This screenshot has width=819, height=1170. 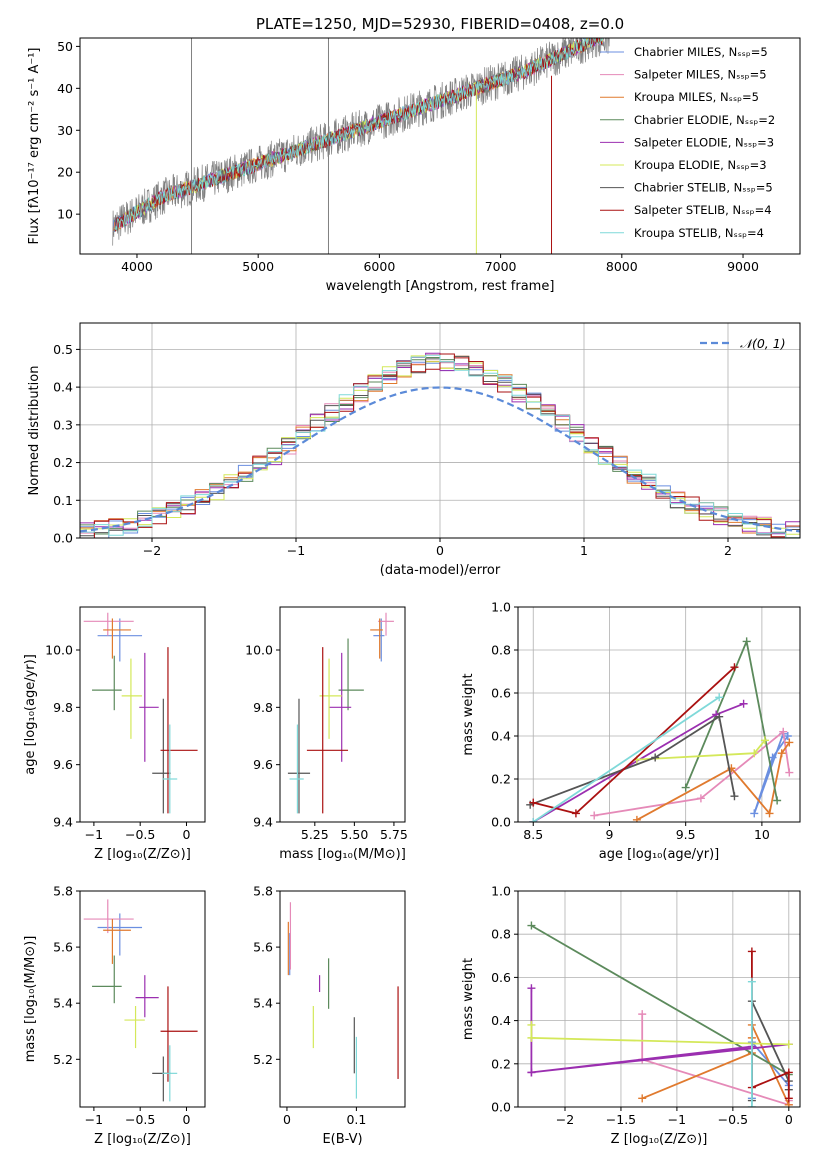 I want to click on y-tick-label: 0.5, so click(x=63, y=349).